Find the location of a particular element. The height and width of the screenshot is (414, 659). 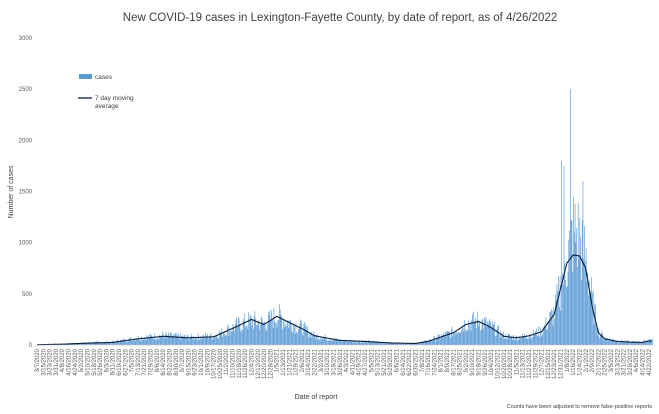

y-axis: 0 500 1000 1500 2000 2500 3000 is located at coordinates (26, 192).